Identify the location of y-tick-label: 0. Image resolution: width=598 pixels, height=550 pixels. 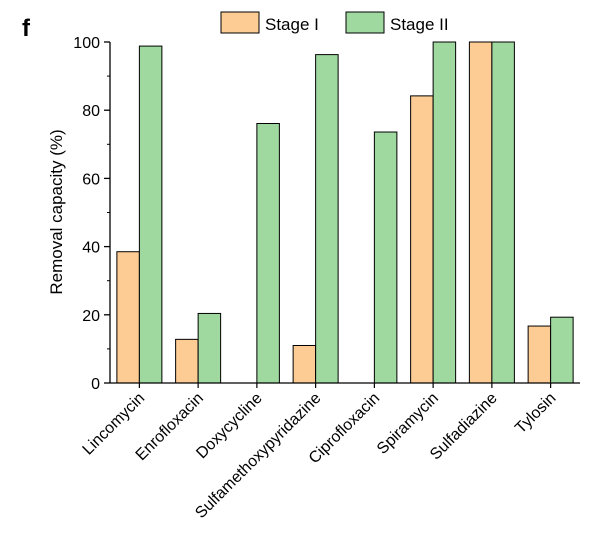
(95, 384).